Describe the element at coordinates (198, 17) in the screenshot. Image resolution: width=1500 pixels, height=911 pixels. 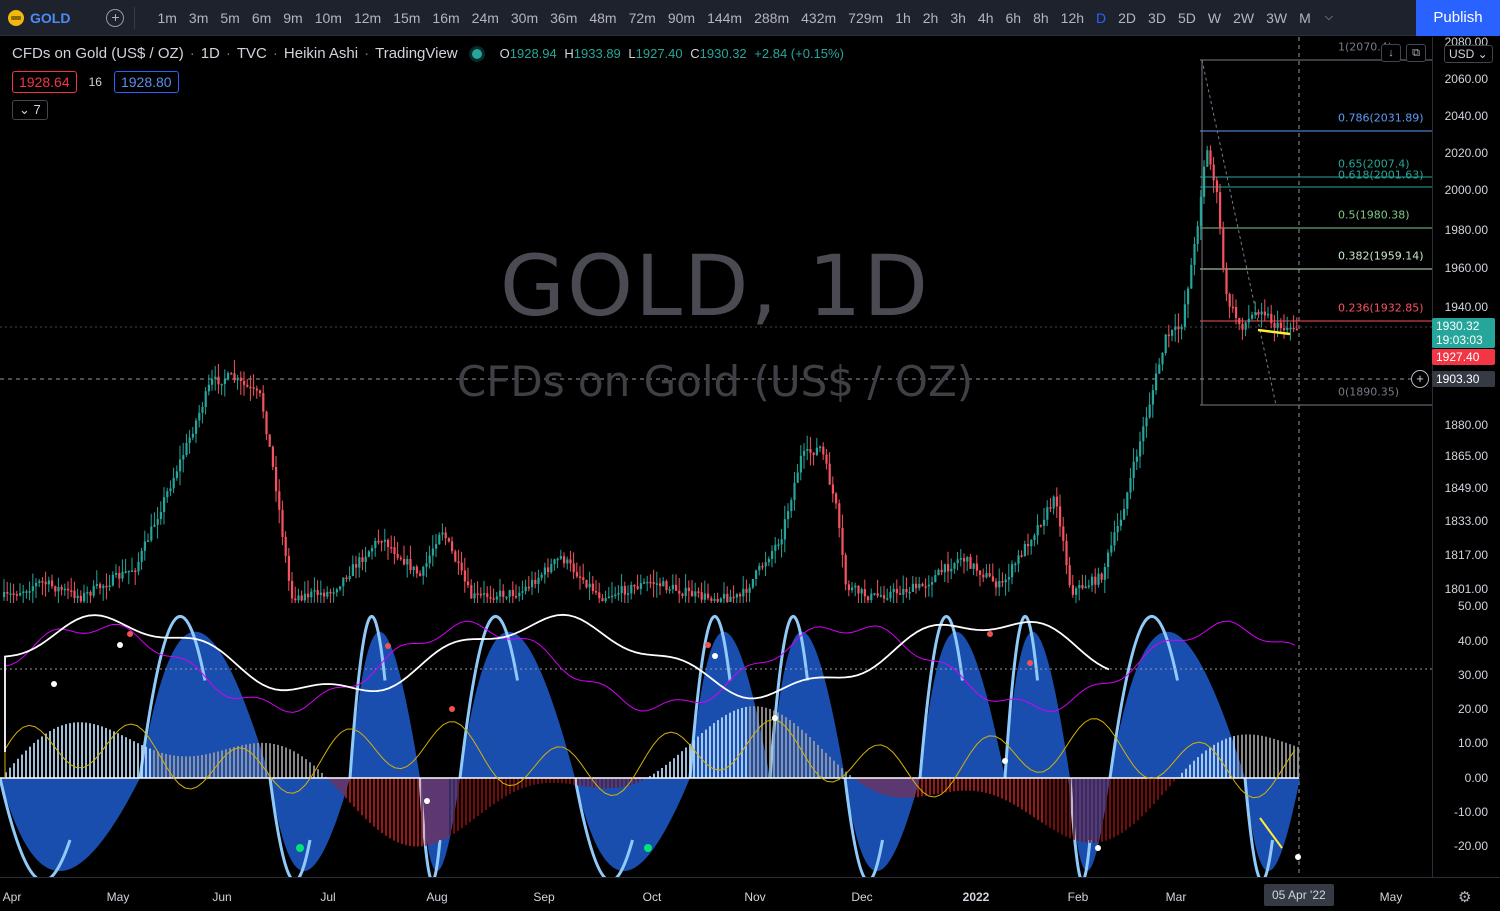
I see `interval-3m: 3m` at that location.